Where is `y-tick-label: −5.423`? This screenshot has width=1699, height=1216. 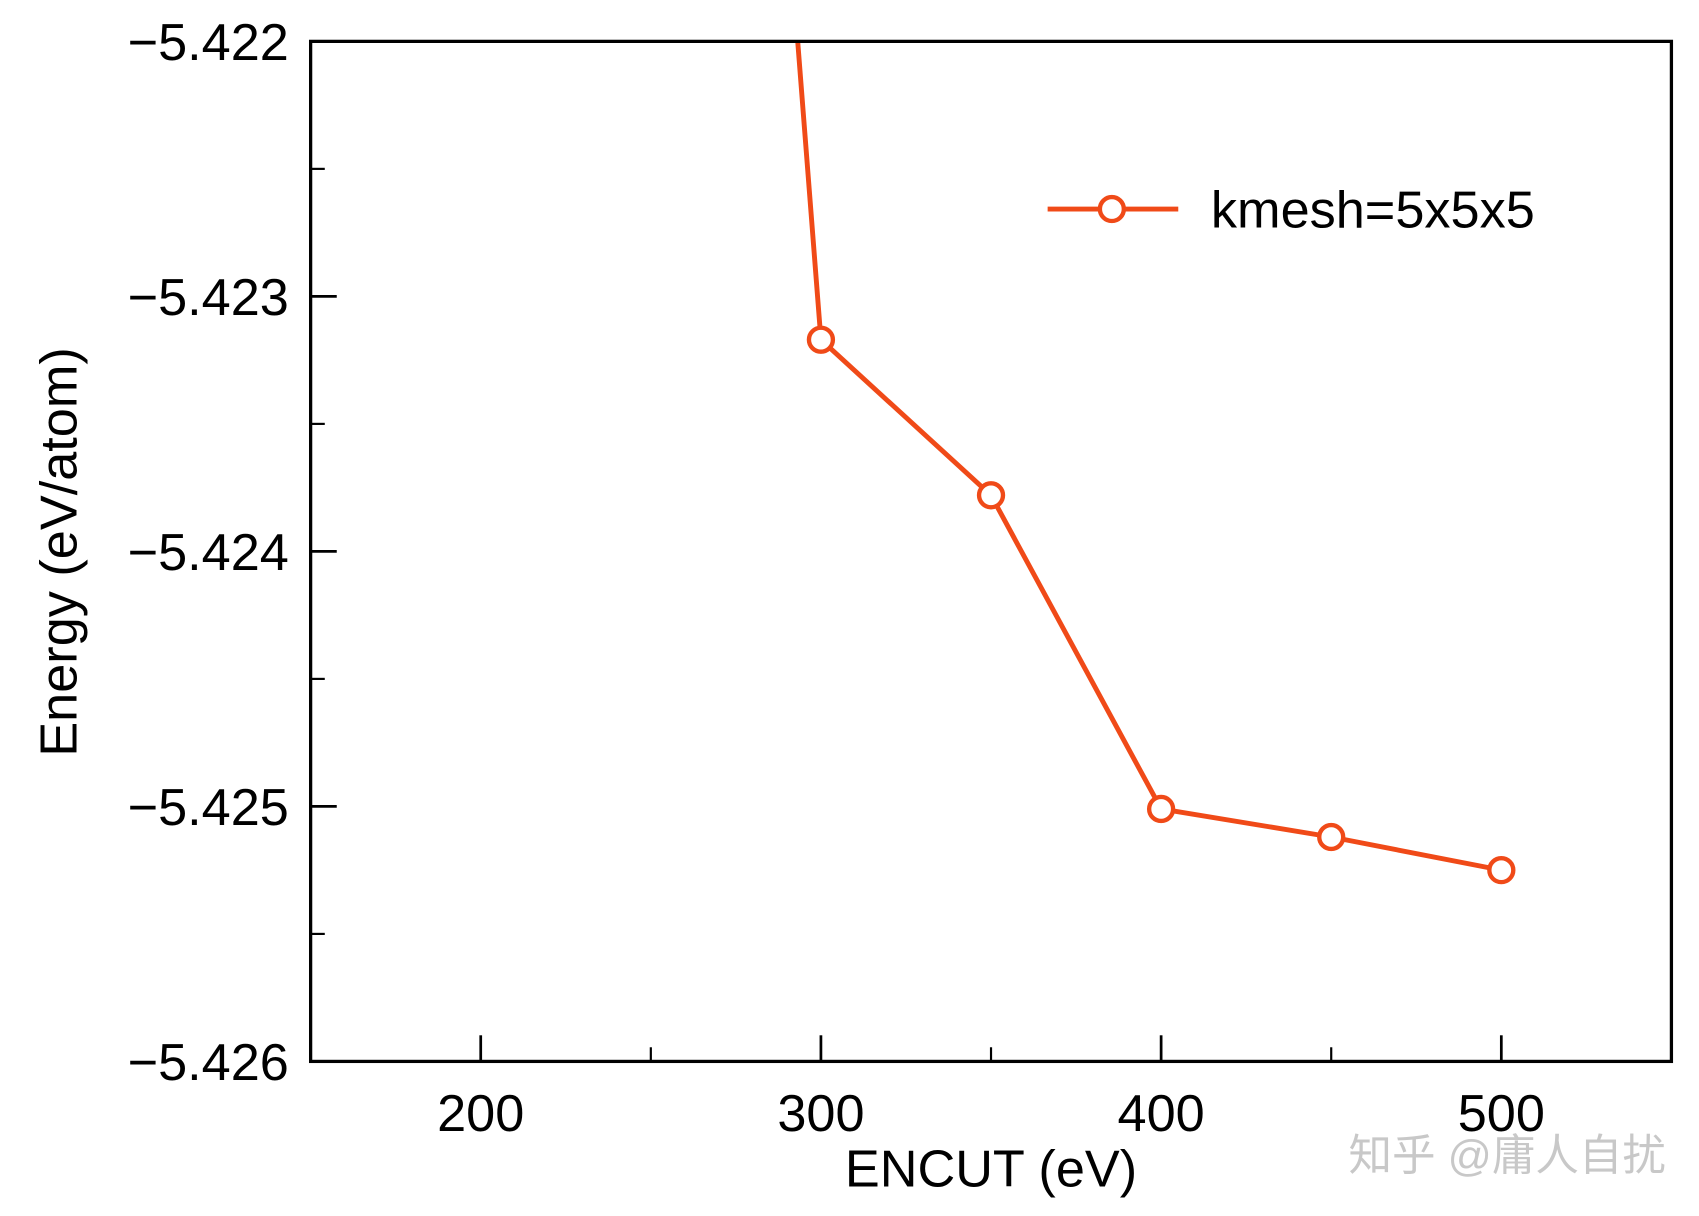 y-tick-label: −5.423 is located at coordinates (208, 298).